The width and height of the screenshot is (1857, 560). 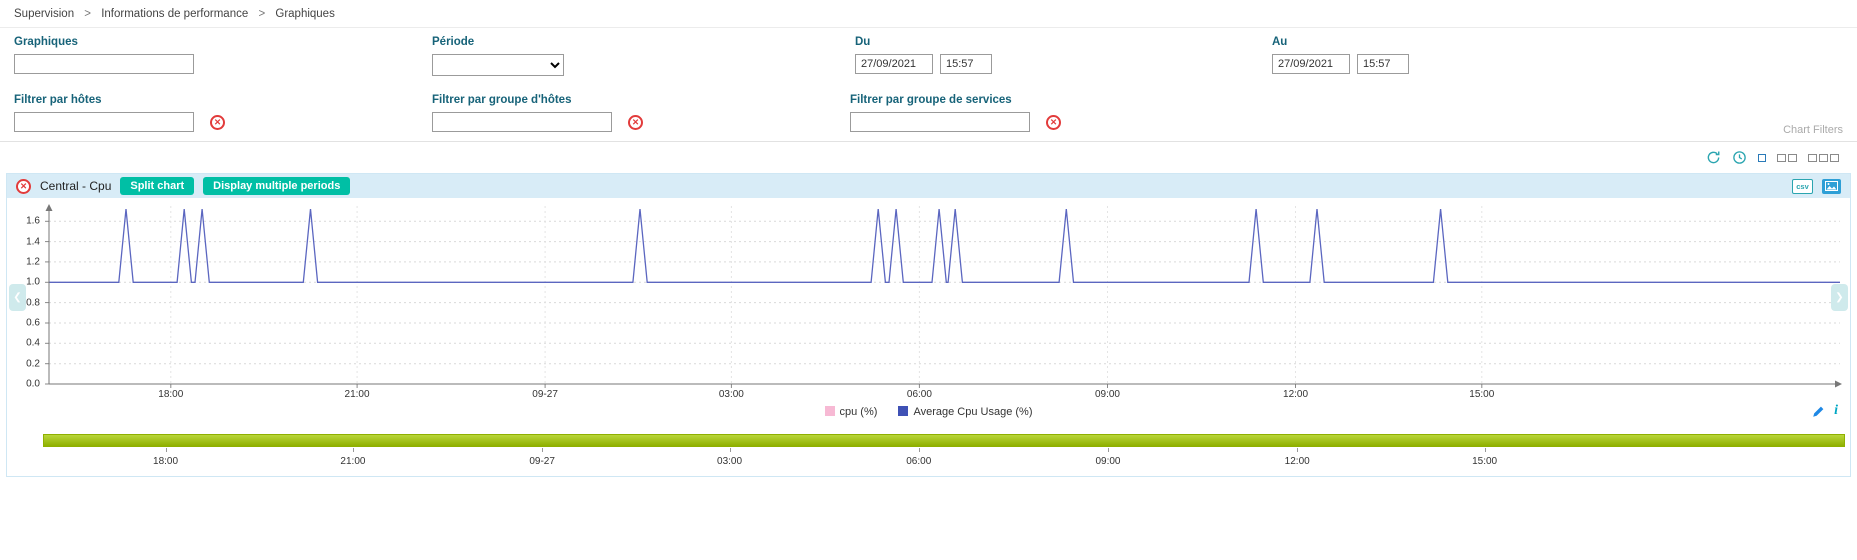 I want to click on servicegroup-filter-group: Filtrer par groupe de services ✕, so click(x=955, y=113).